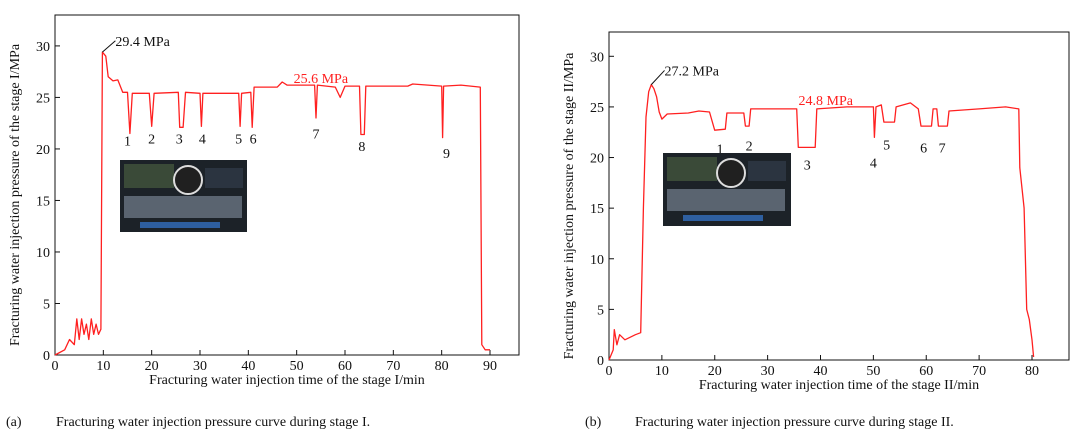 The height and width of the screenshot is (434, 1084). Describe the element at coordinates (446, 154) in the screenshot. I see `annotation: 9` at that location.